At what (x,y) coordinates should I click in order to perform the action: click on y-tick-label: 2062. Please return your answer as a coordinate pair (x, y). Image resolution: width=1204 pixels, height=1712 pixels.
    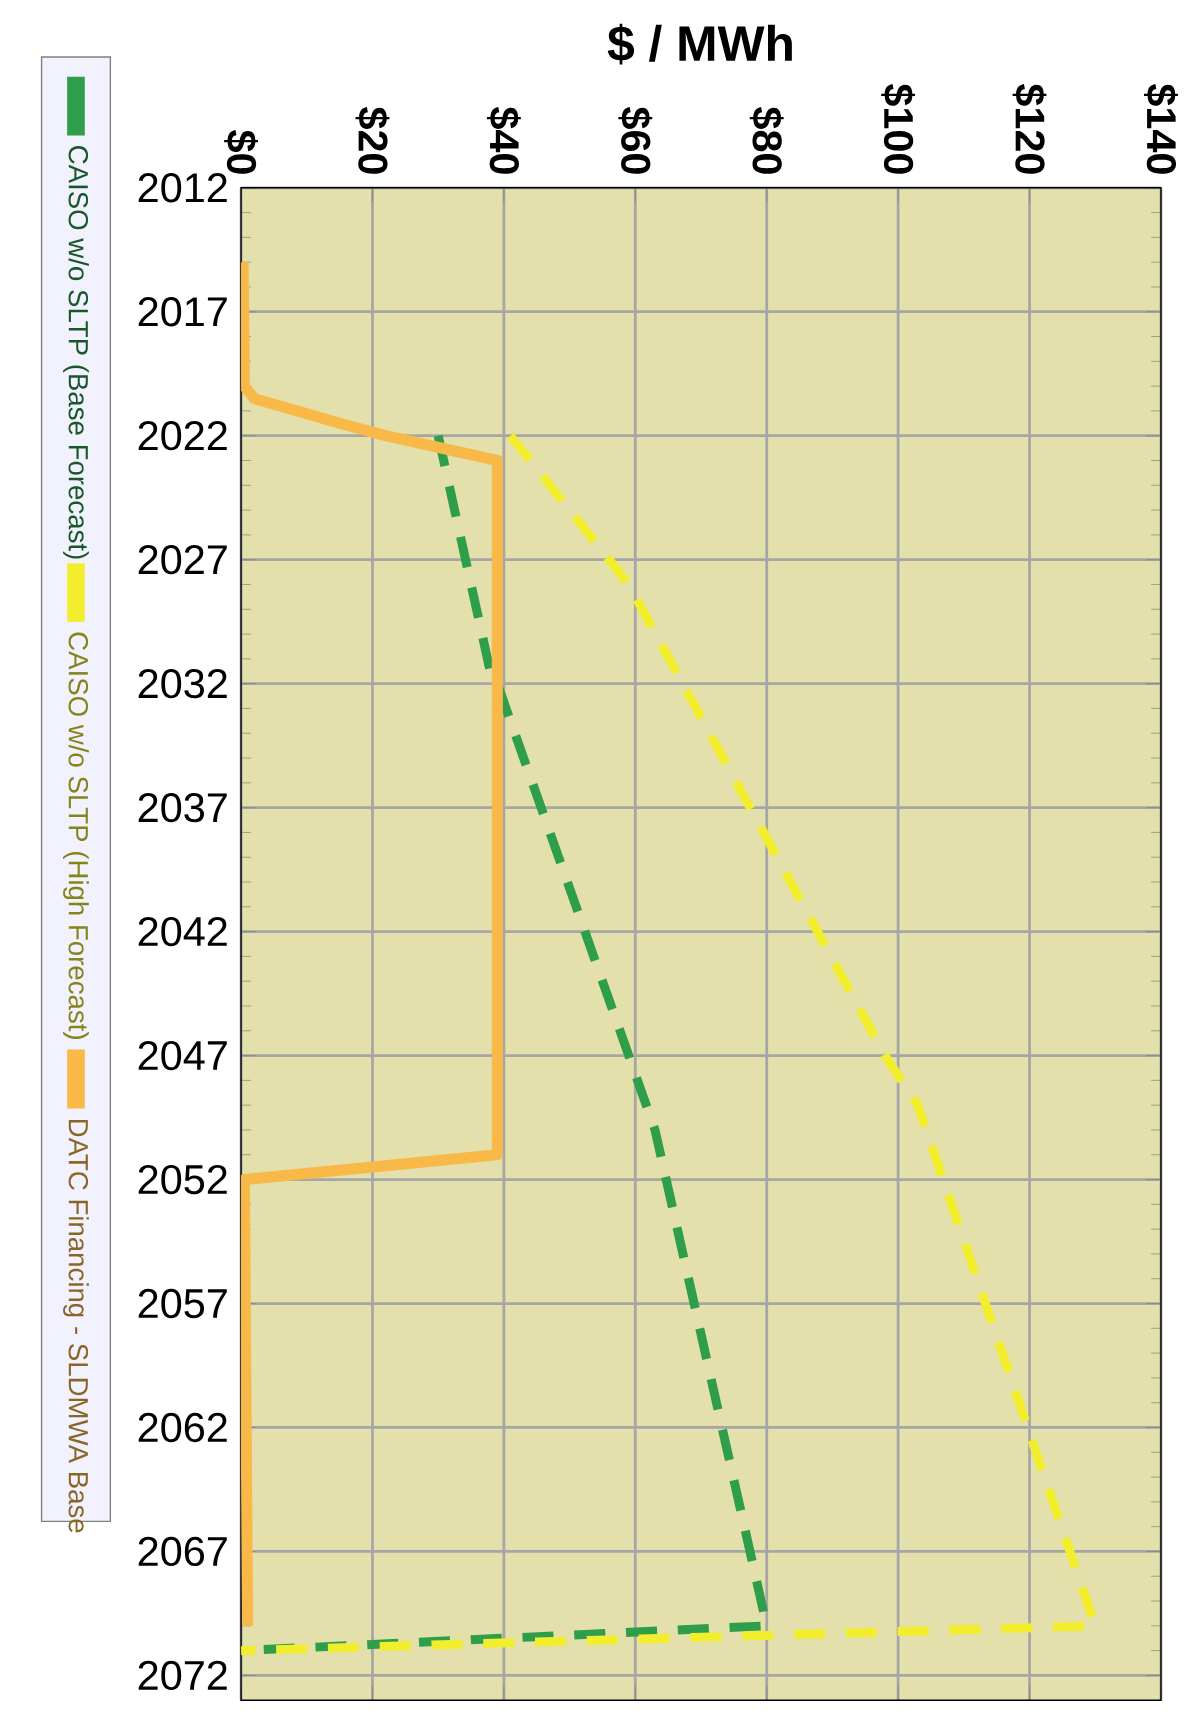
    Looking at the image, I should click on (182, 1427).